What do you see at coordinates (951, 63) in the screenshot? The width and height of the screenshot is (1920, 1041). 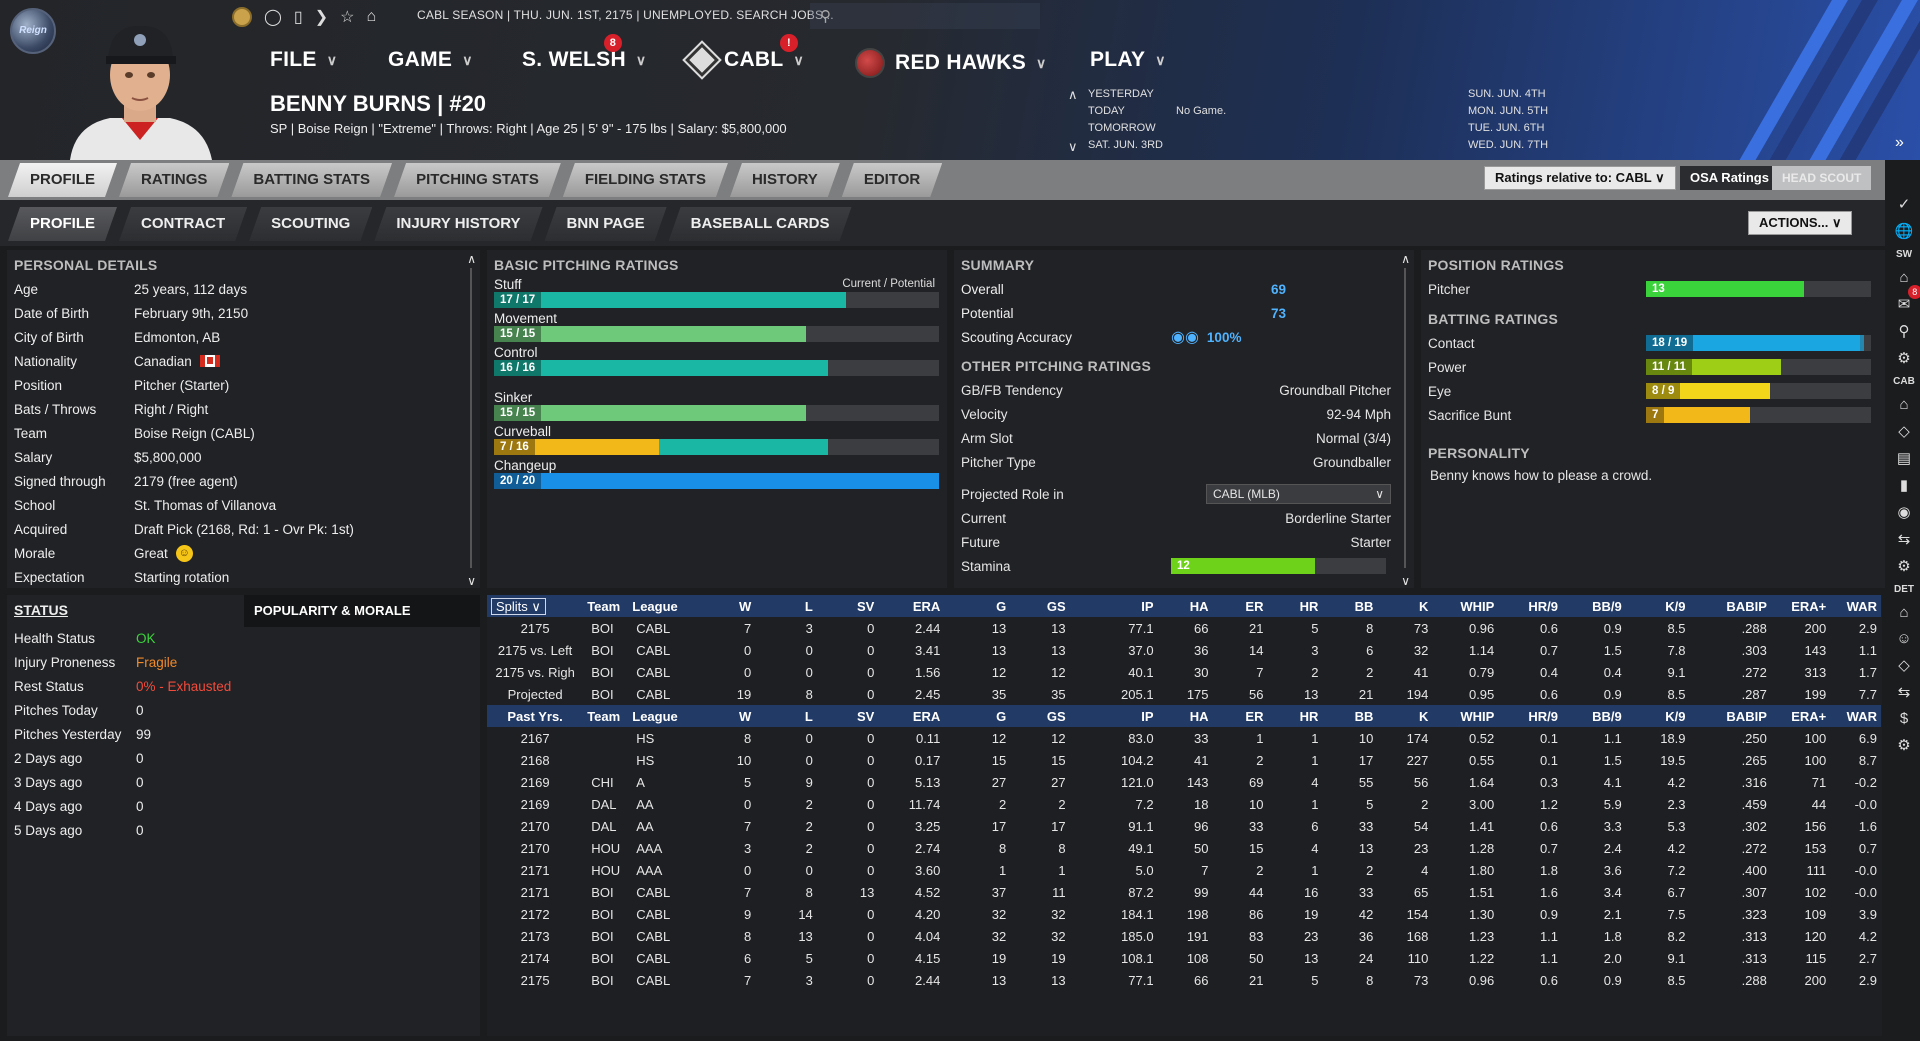 I see `menu-team: RED HAWKS ∨` at bounding box center [951, 63].